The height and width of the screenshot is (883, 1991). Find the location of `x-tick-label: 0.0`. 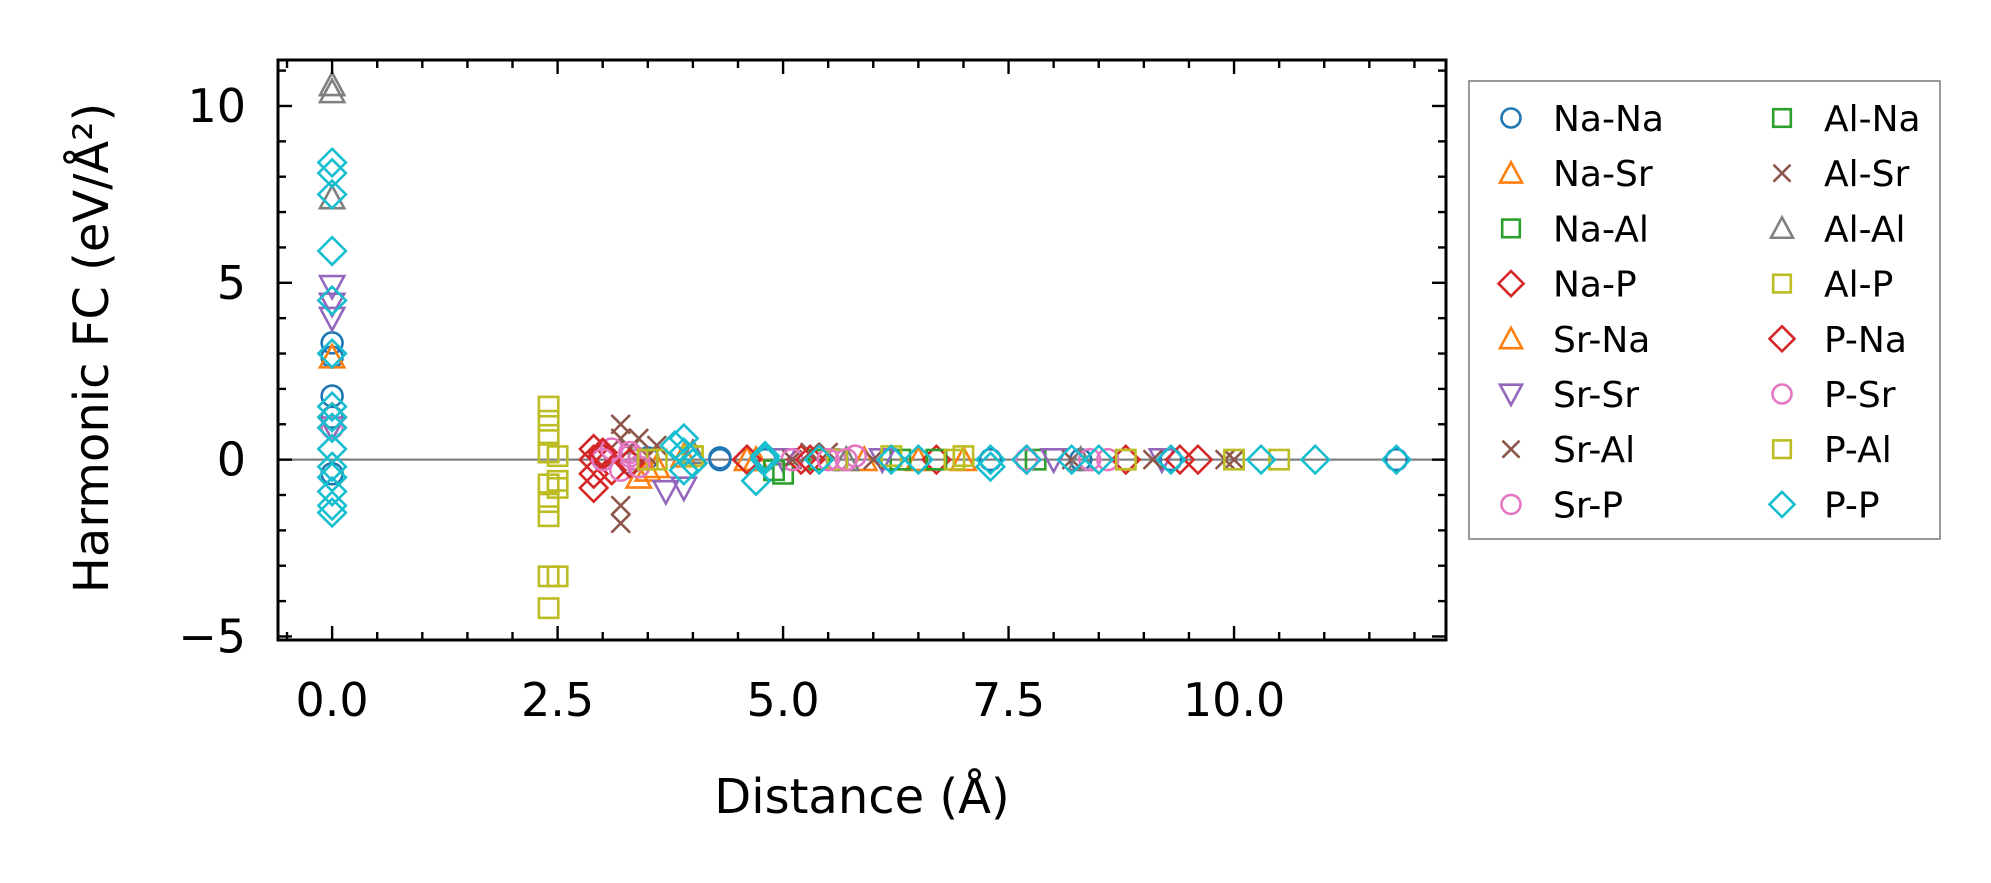

x-tick-label: 0.0 is located at coordinates (332, 700).